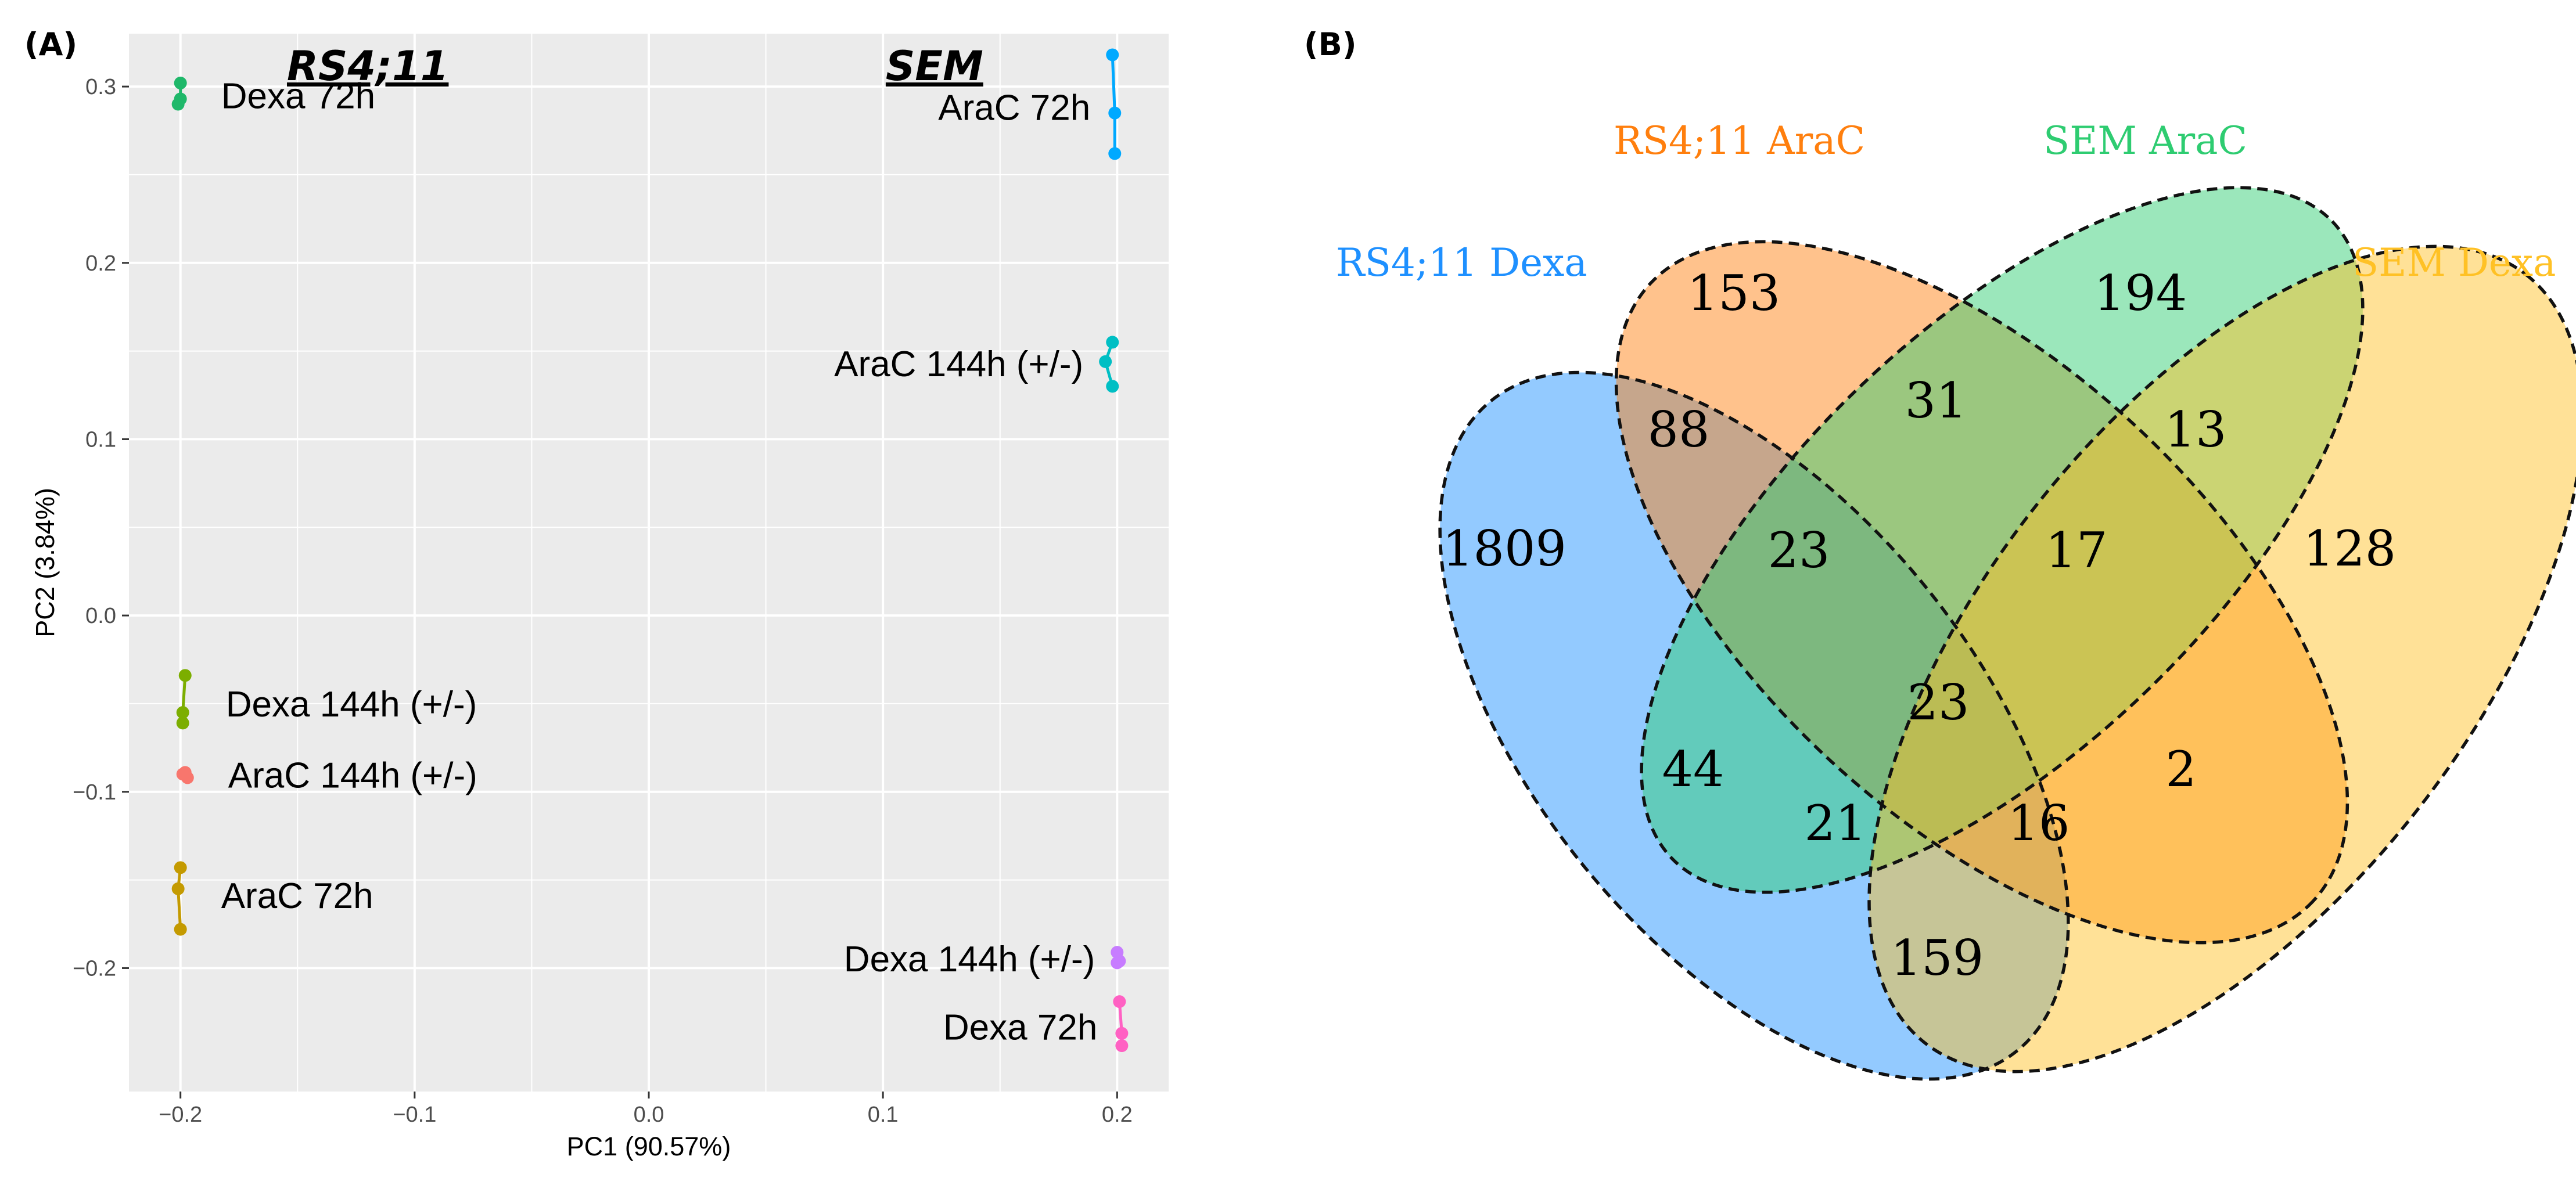  What do you see at coordinates (1461, 262) in the screenshot?
I see `venn-set-label-rs4-11-dexa: RS4;11 Dexa` at bounding box center [1461, 262].